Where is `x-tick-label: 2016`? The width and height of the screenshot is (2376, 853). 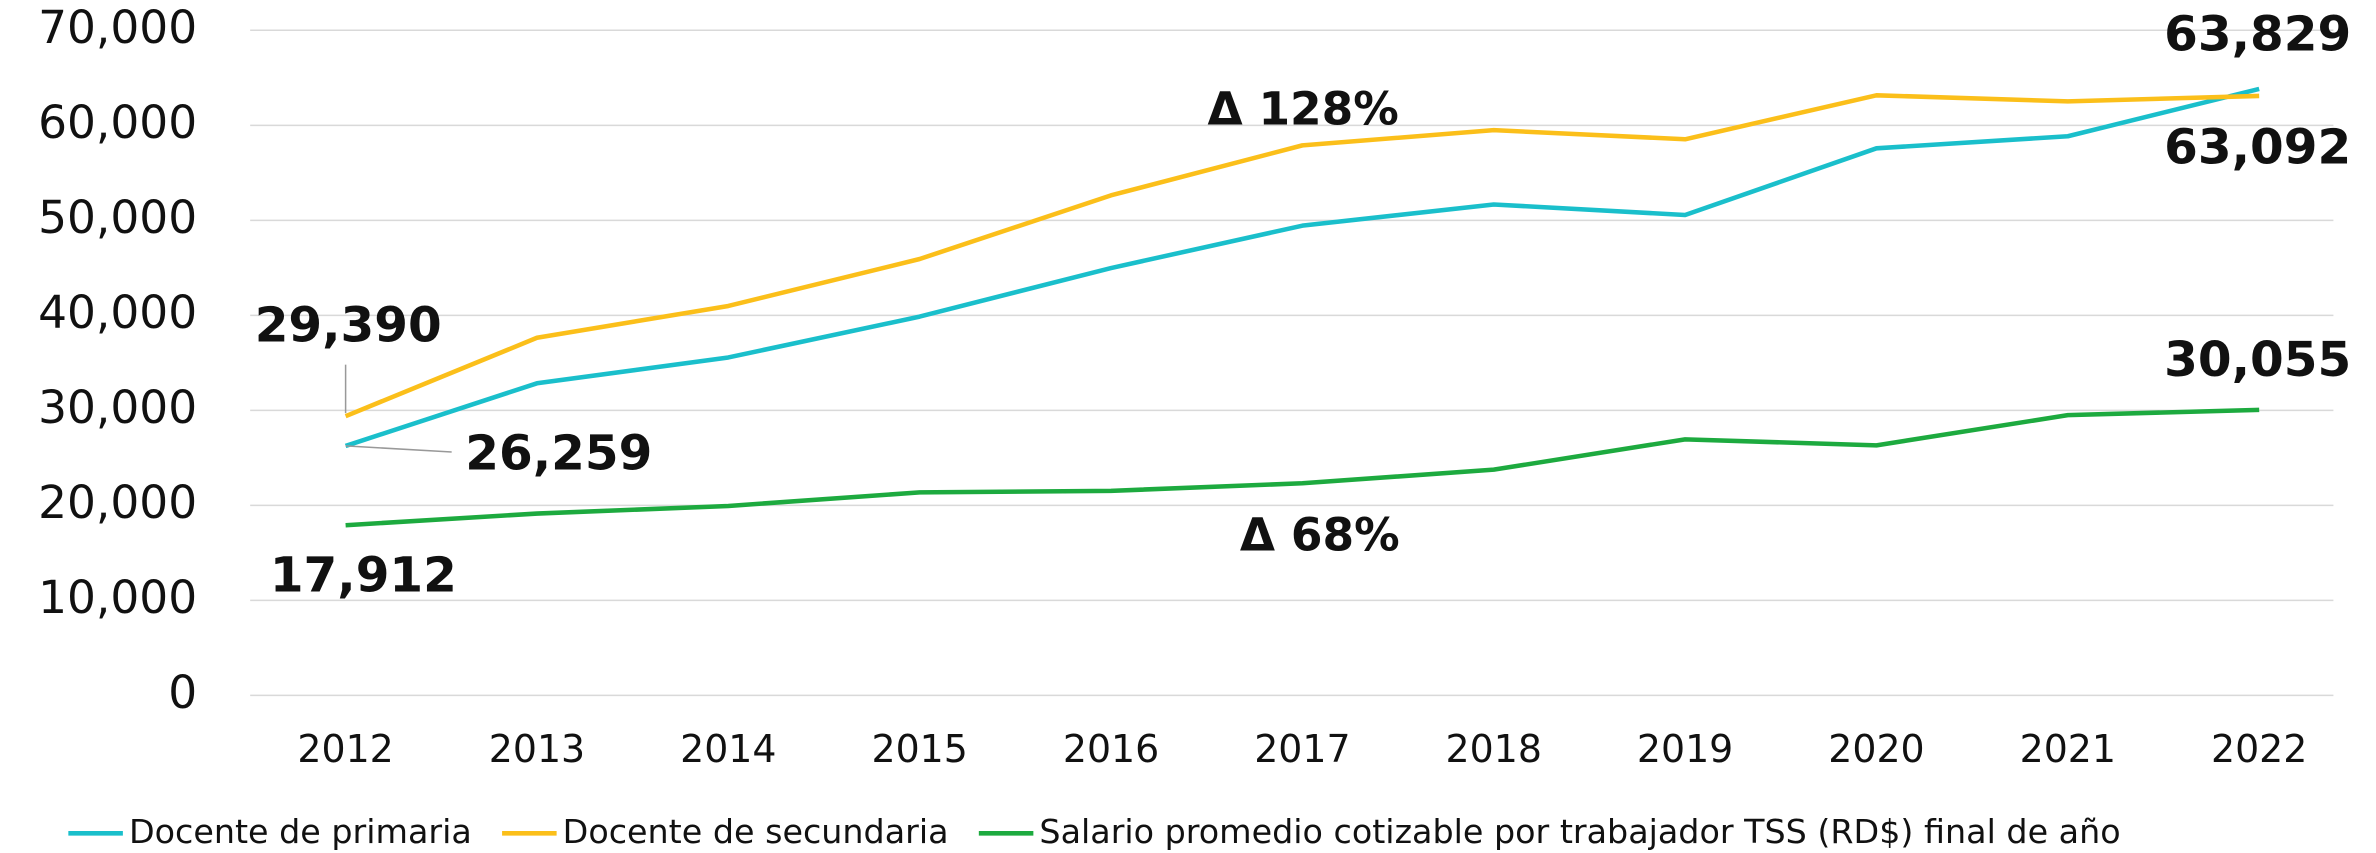 x-tick-label: 2016 is located at coordinates (1111, 749).